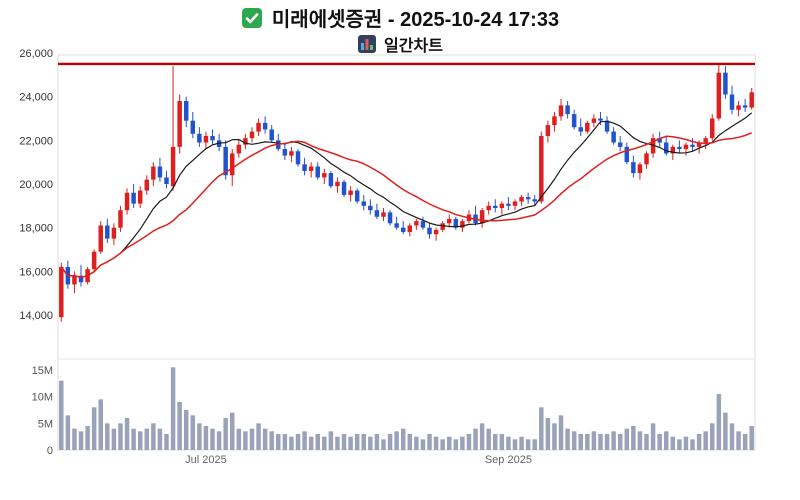 The width and height of the screenshot is (800, 500). I want to click on volume-axis-tick: 5M, so click(45, 424).